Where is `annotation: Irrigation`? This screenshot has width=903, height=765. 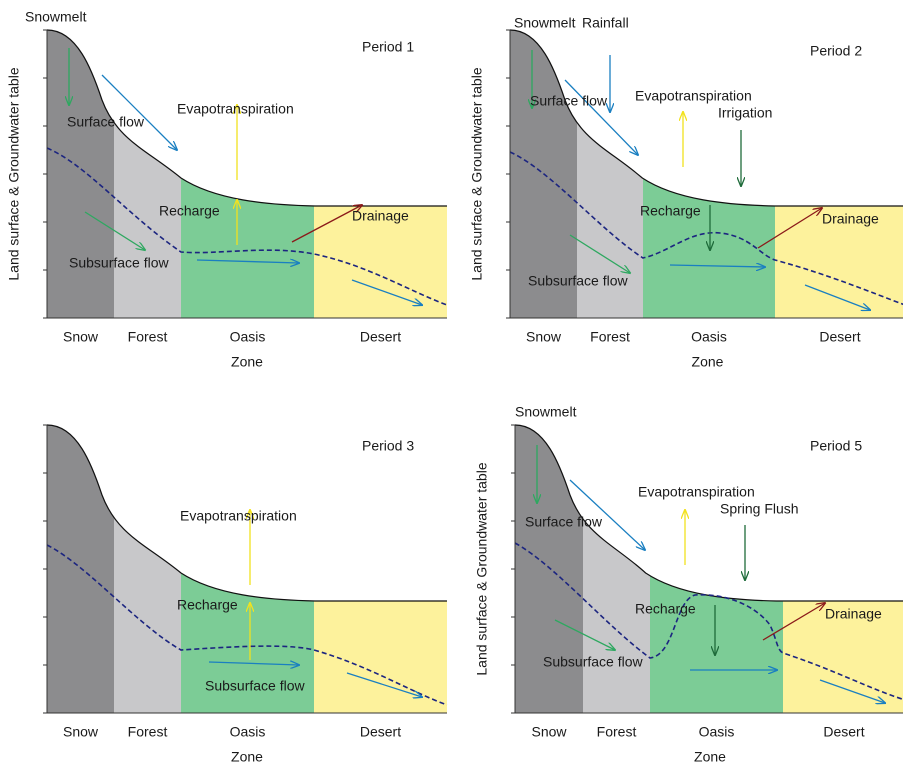 annotation: Irrigation is located at coordinates (745, 113).